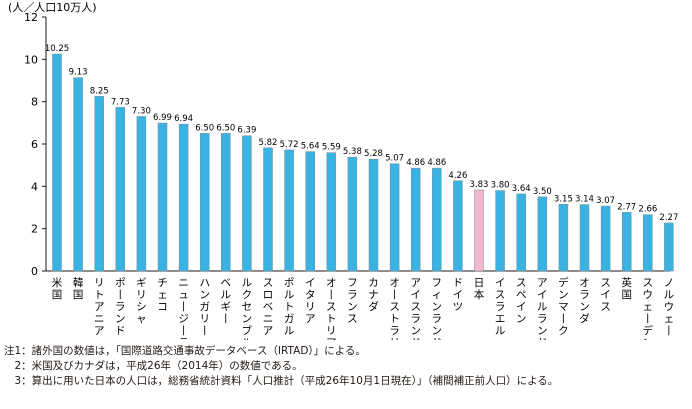 Image resolution: width=692 pixels, height=409 pixels. Describe the element at coordinates (153, 366) in the screenshot. I see `footnote-2: 2：米国及びカナダは，平成26年（2014年）の数値である。` at that location.